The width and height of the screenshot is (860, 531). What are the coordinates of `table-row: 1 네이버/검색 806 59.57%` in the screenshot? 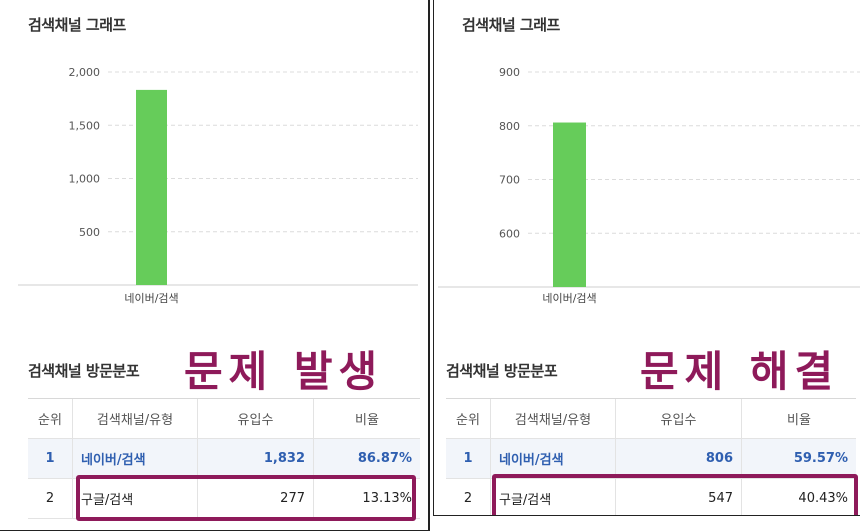 It's located at (651, 459).